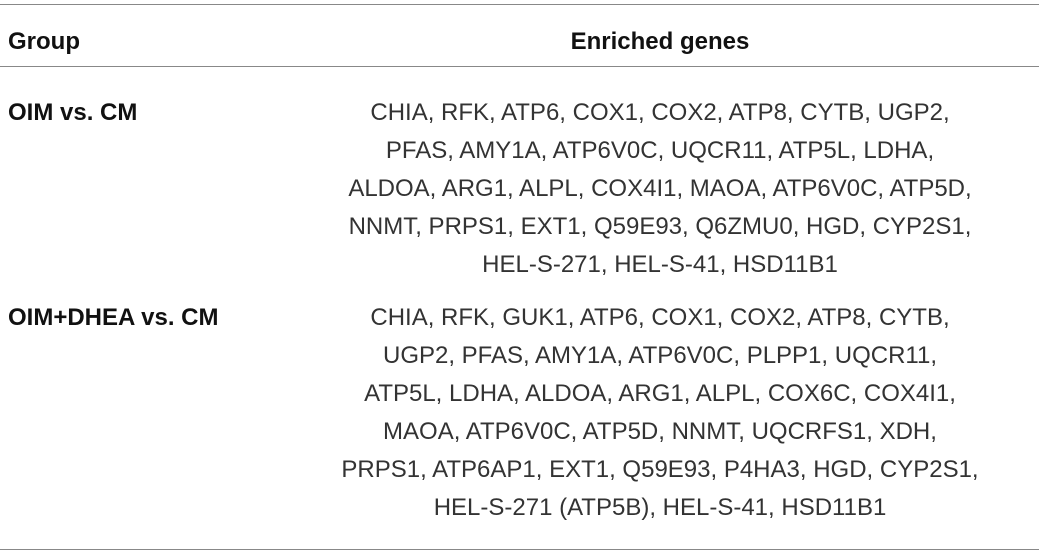 The image size is (1039, 556). Describe the element at coordinates (519, 549) in the screenshot. I see `bottom-rule` at that location.